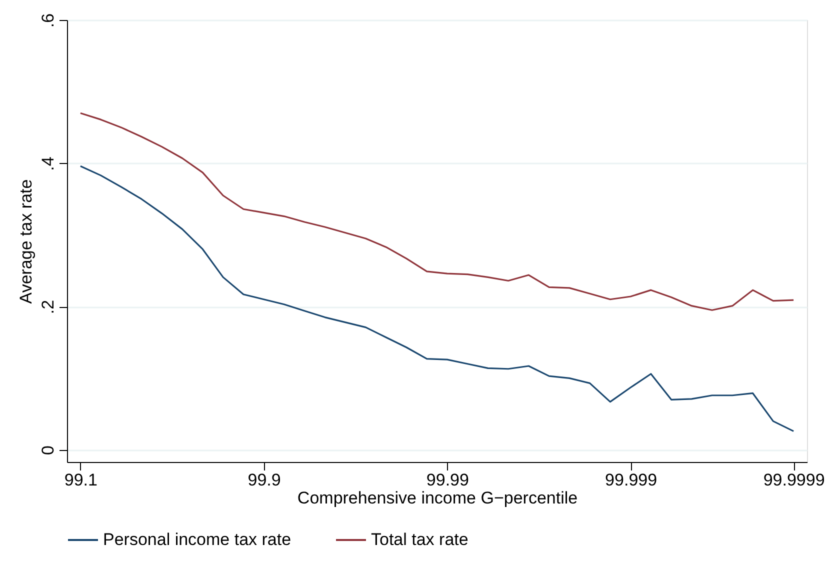 The width and height of the screenshot is (833, 561). What do you see at coordinates (197, 539) in the screenshot?
I see `legend-label: Personal income tax rate` at bounding box center [197, 539].